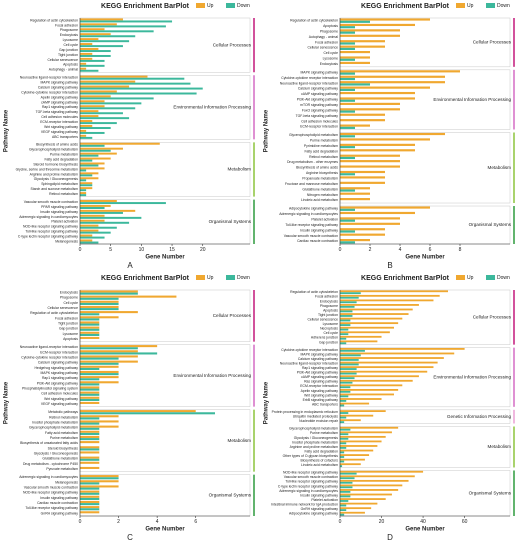 The width and height of the screenshot is (520, 545). I want to click on category-label: Autophagy - animal, so click(63, 70).